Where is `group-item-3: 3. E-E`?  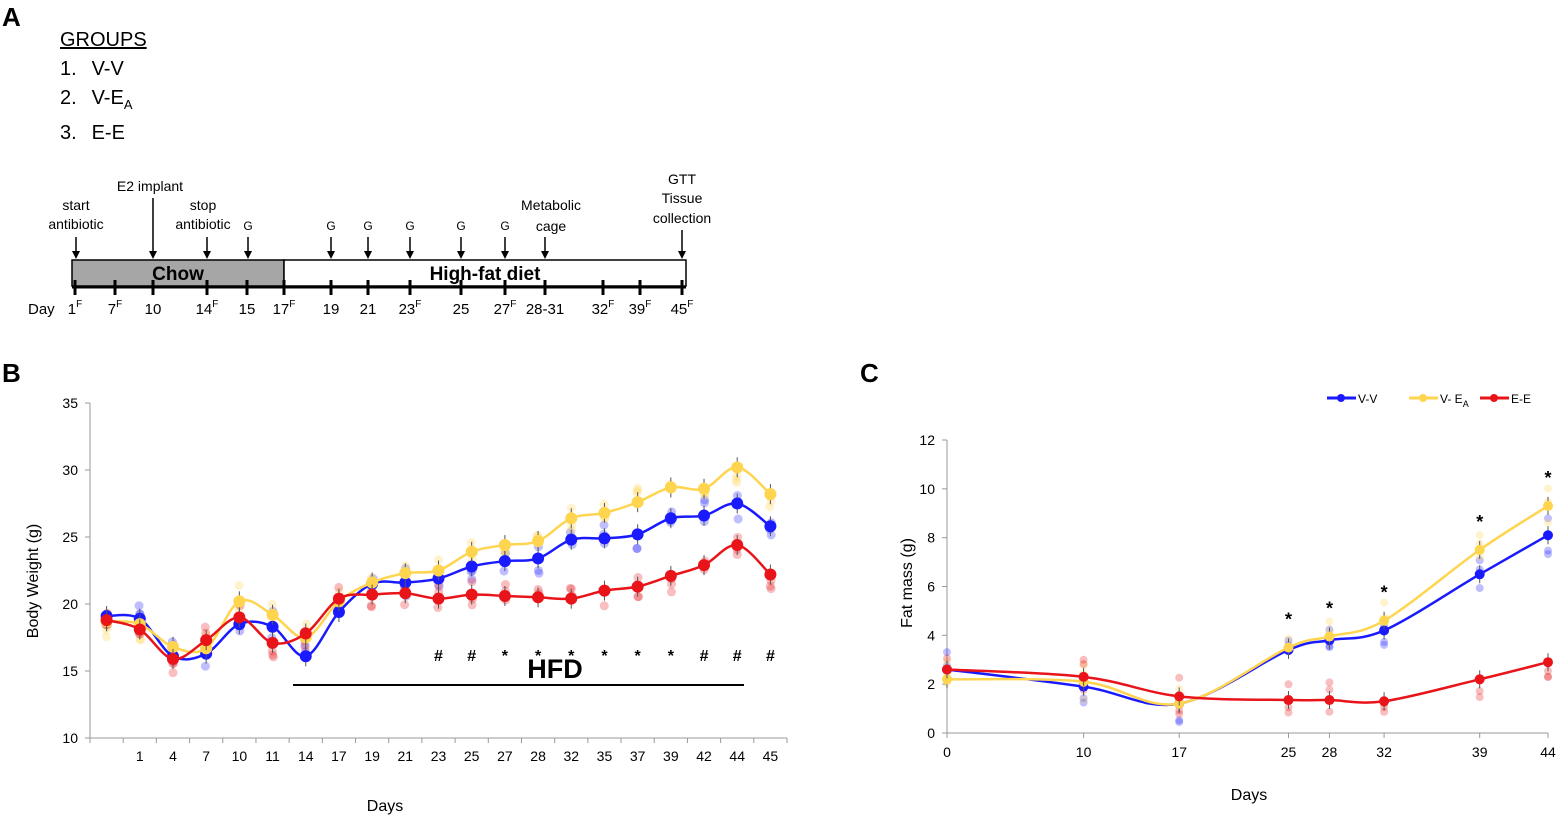 group-item-3: 3. E-E is located at coordinates (92, 133).